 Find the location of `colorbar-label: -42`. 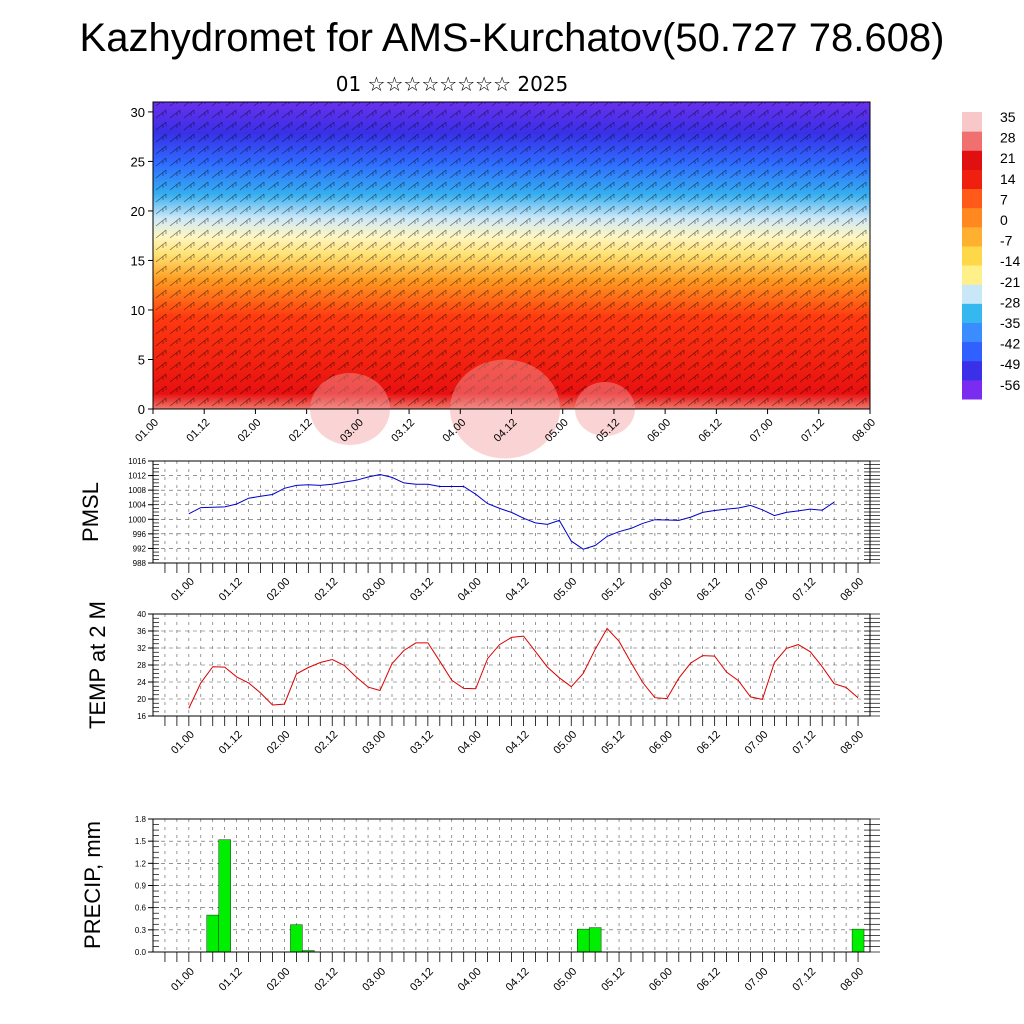

colorbar-label: -42 is located at coordinates (1010, 344).